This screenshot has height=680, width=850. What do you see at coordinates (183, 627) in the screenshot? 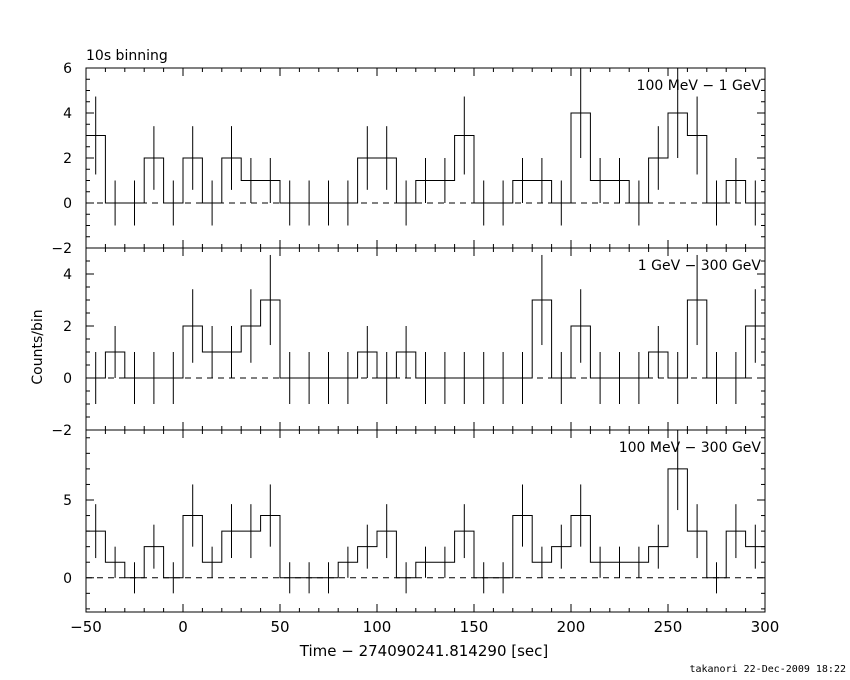
I see `x-tick-label: 0` at bounding box center [183, 627].